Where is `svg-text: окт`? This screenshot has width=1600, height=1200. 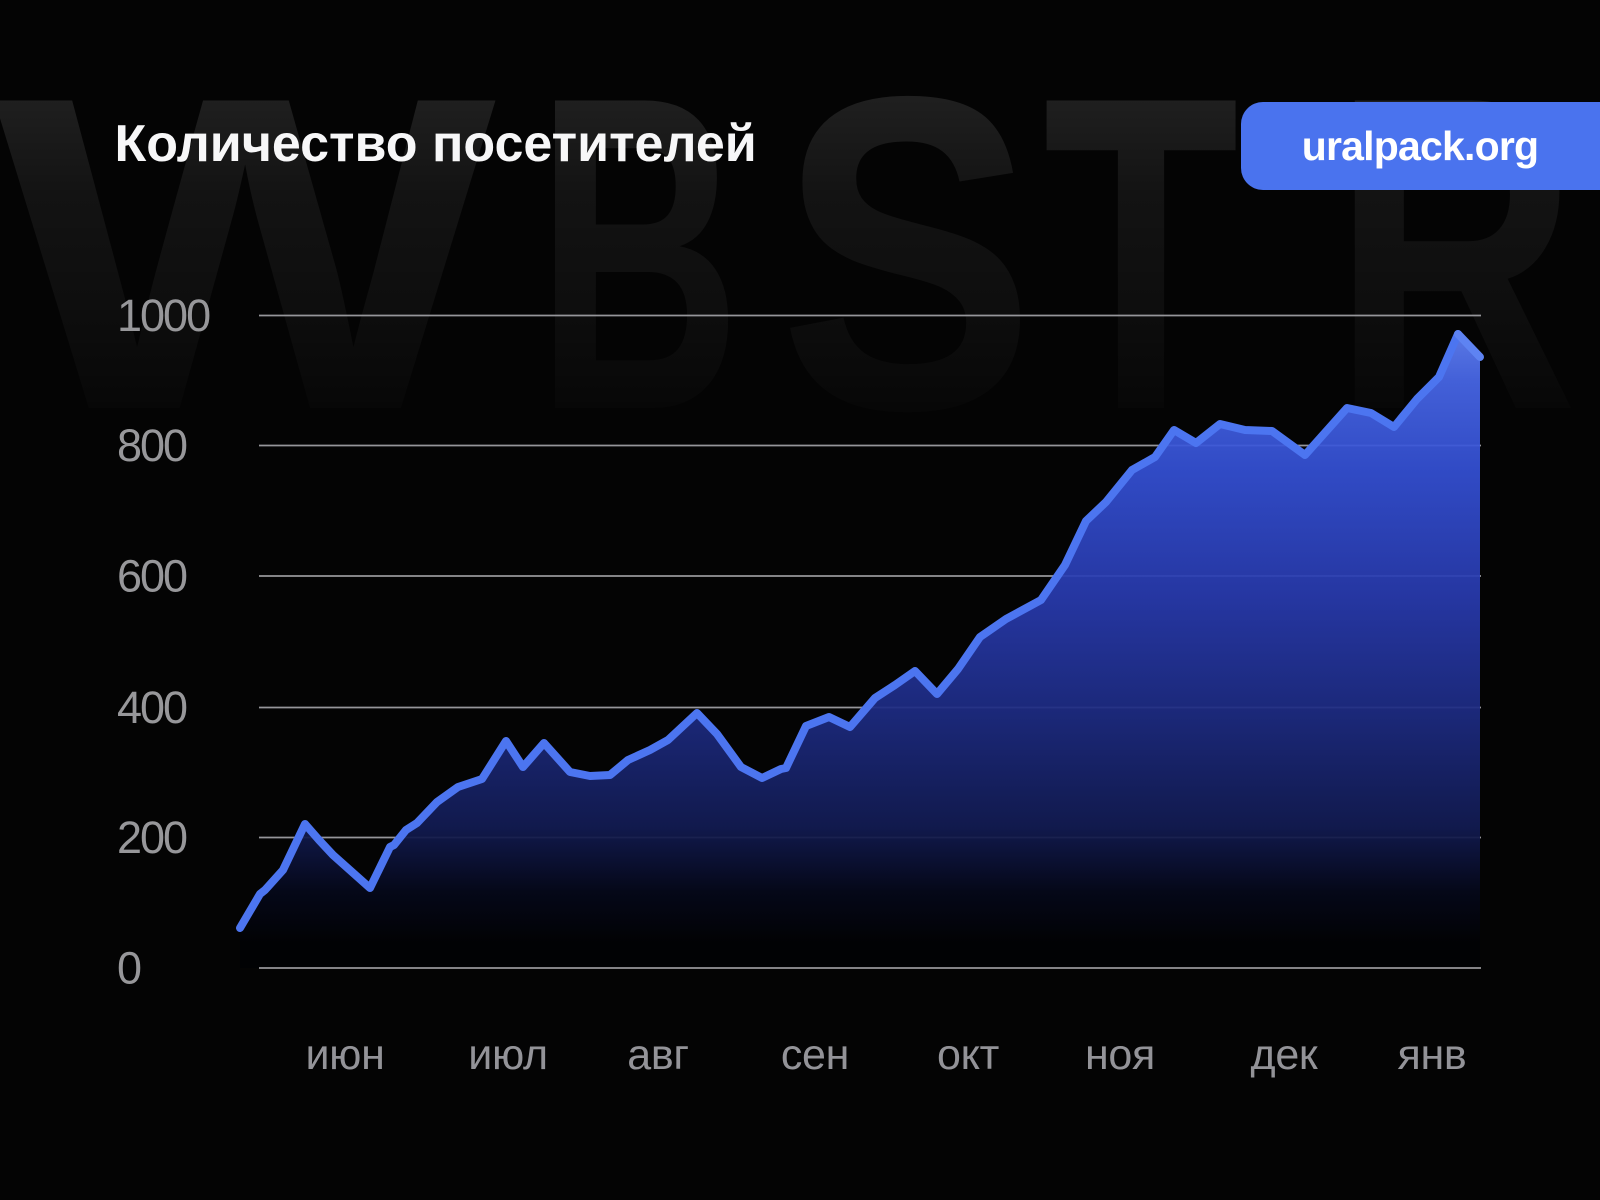 svg-text: окт is located at coordinates (968, 1055).